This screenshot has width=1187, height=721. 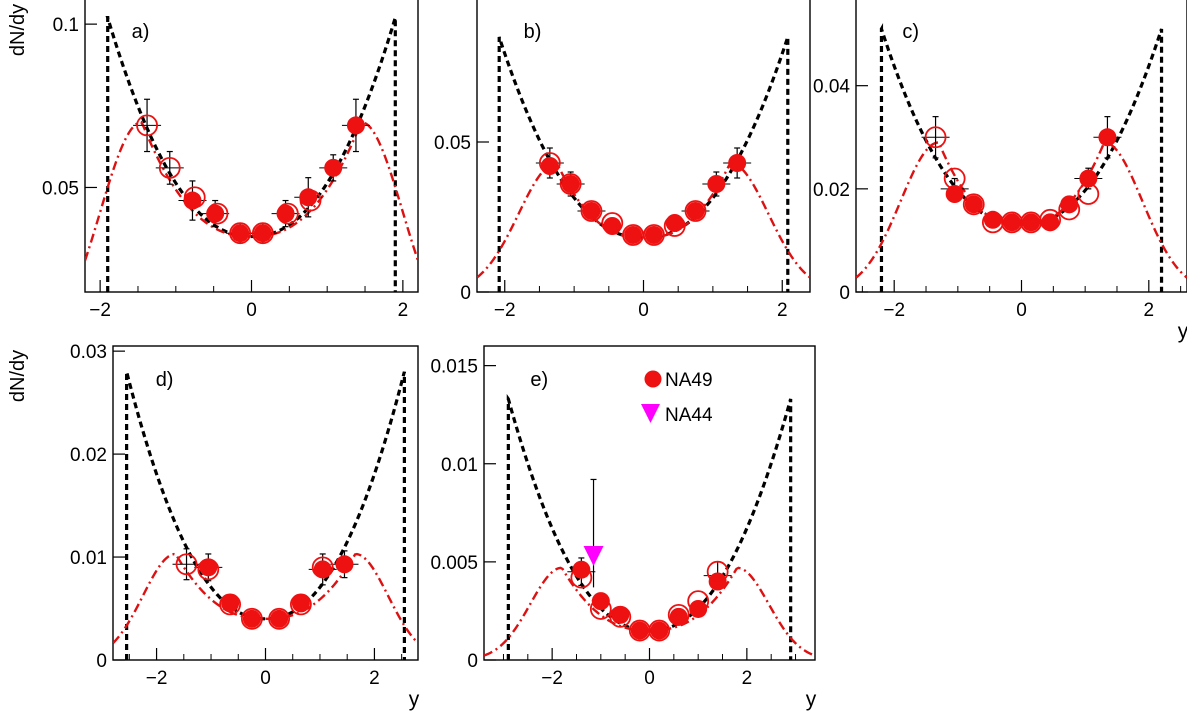 What do you see at coordinates (653, 379) in the screenshot?
I see `legend-na49-marker` at bounding box center [653, 379].